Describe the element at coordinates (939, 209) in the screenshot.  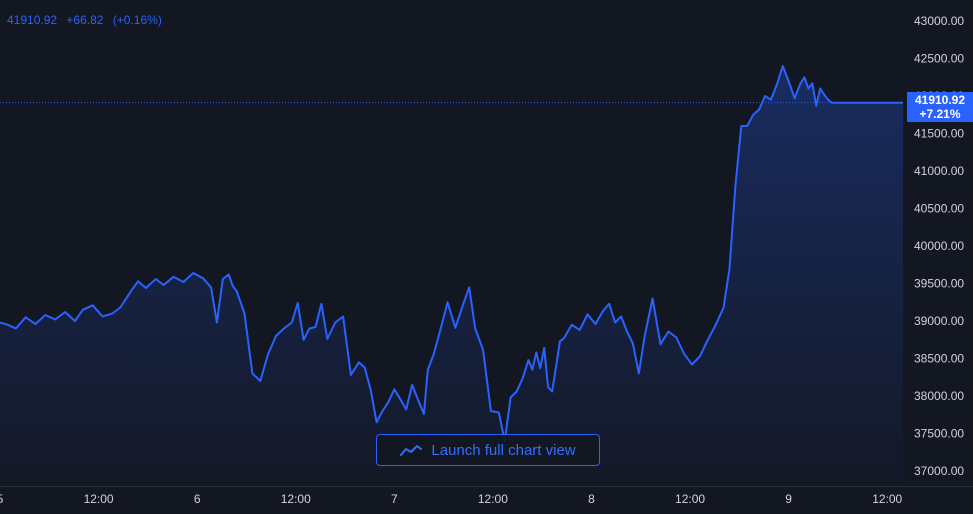
I see `y-tick-label: 40500.00` at that location.